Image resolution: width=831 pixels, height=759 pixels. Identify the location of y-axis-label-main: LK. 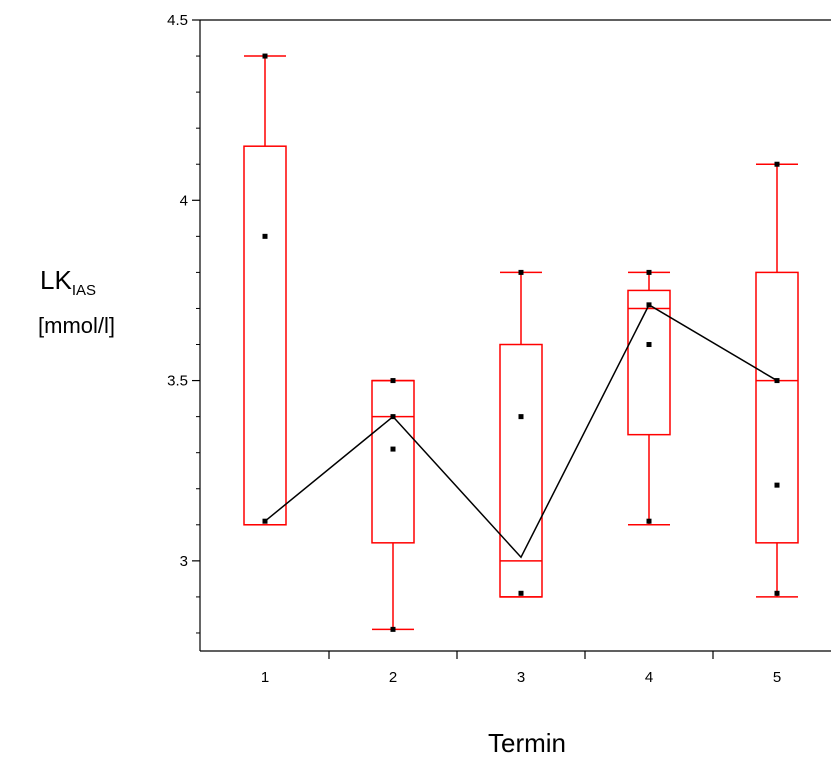
(56, 280).